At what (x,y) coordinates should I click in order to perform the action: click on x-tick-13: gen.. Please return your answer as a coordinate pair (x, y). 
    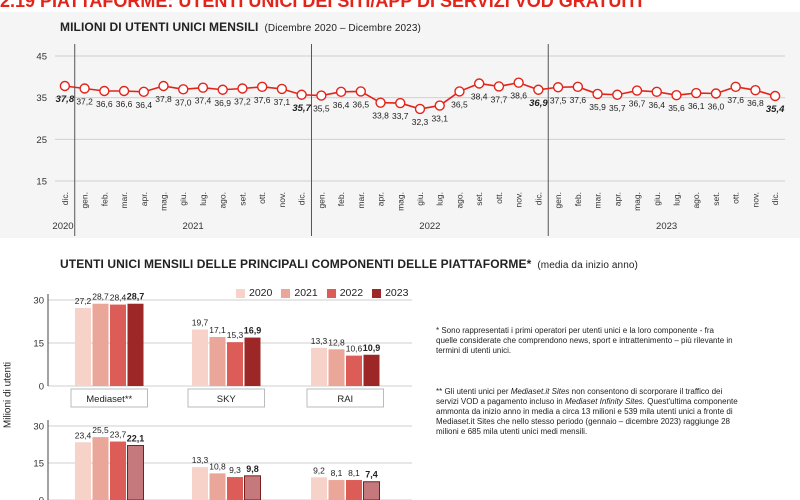
    Looking at the image, I should click on (321, 200).